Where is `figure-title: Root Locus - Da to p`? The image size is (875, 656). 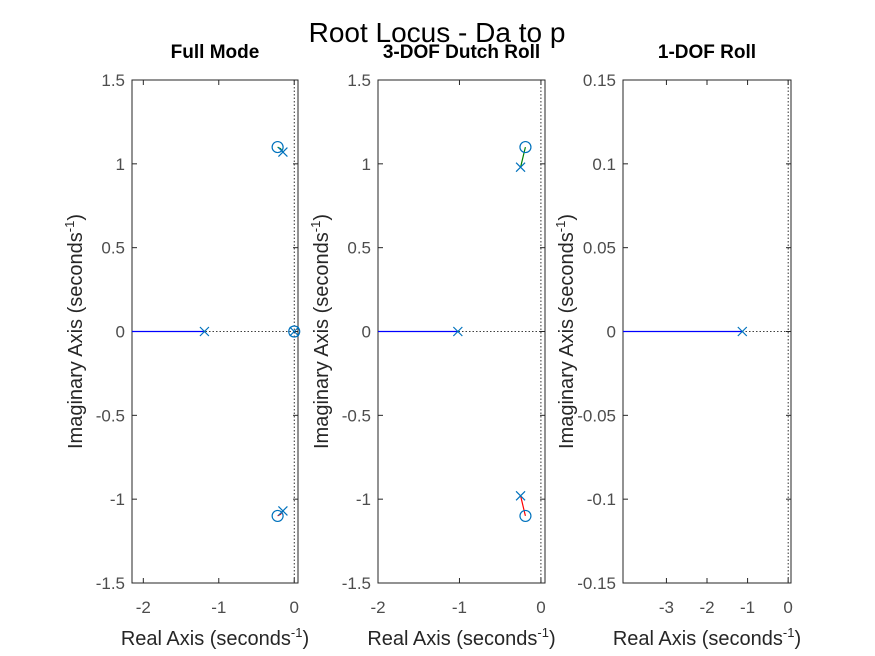 figure-title: Root Locus - Da to p is located at coordinates (437, 32).